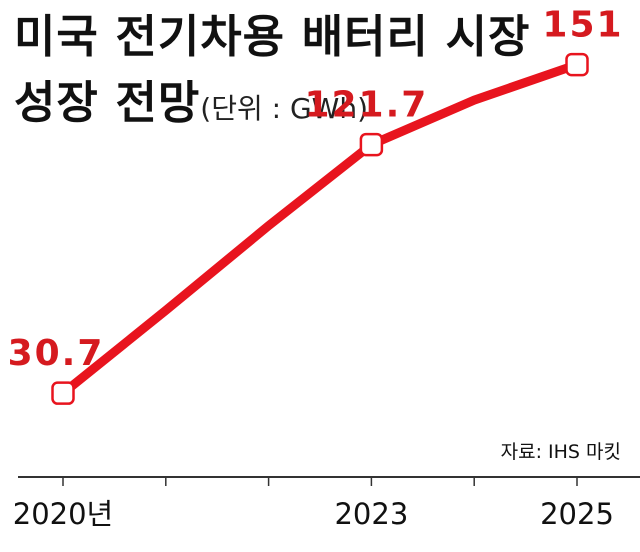  Describe the element at coordinates (577, 514) in the screenshot. I see `x-tick-label-2025: 2025` at that location.